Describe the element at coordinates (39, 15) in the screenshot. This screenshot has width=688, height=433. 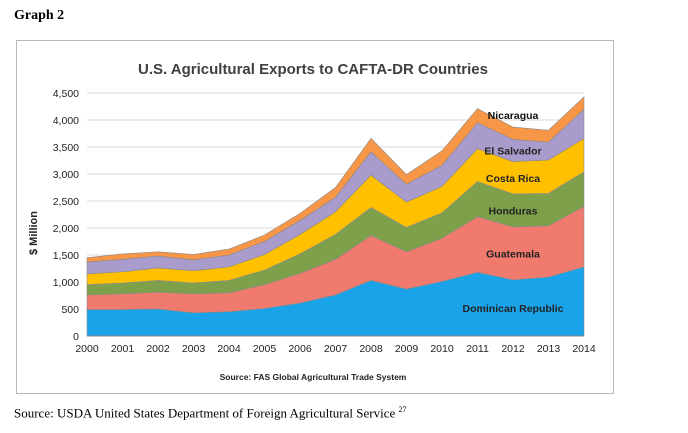
I see `graph-heading: Graph 2` at that location.